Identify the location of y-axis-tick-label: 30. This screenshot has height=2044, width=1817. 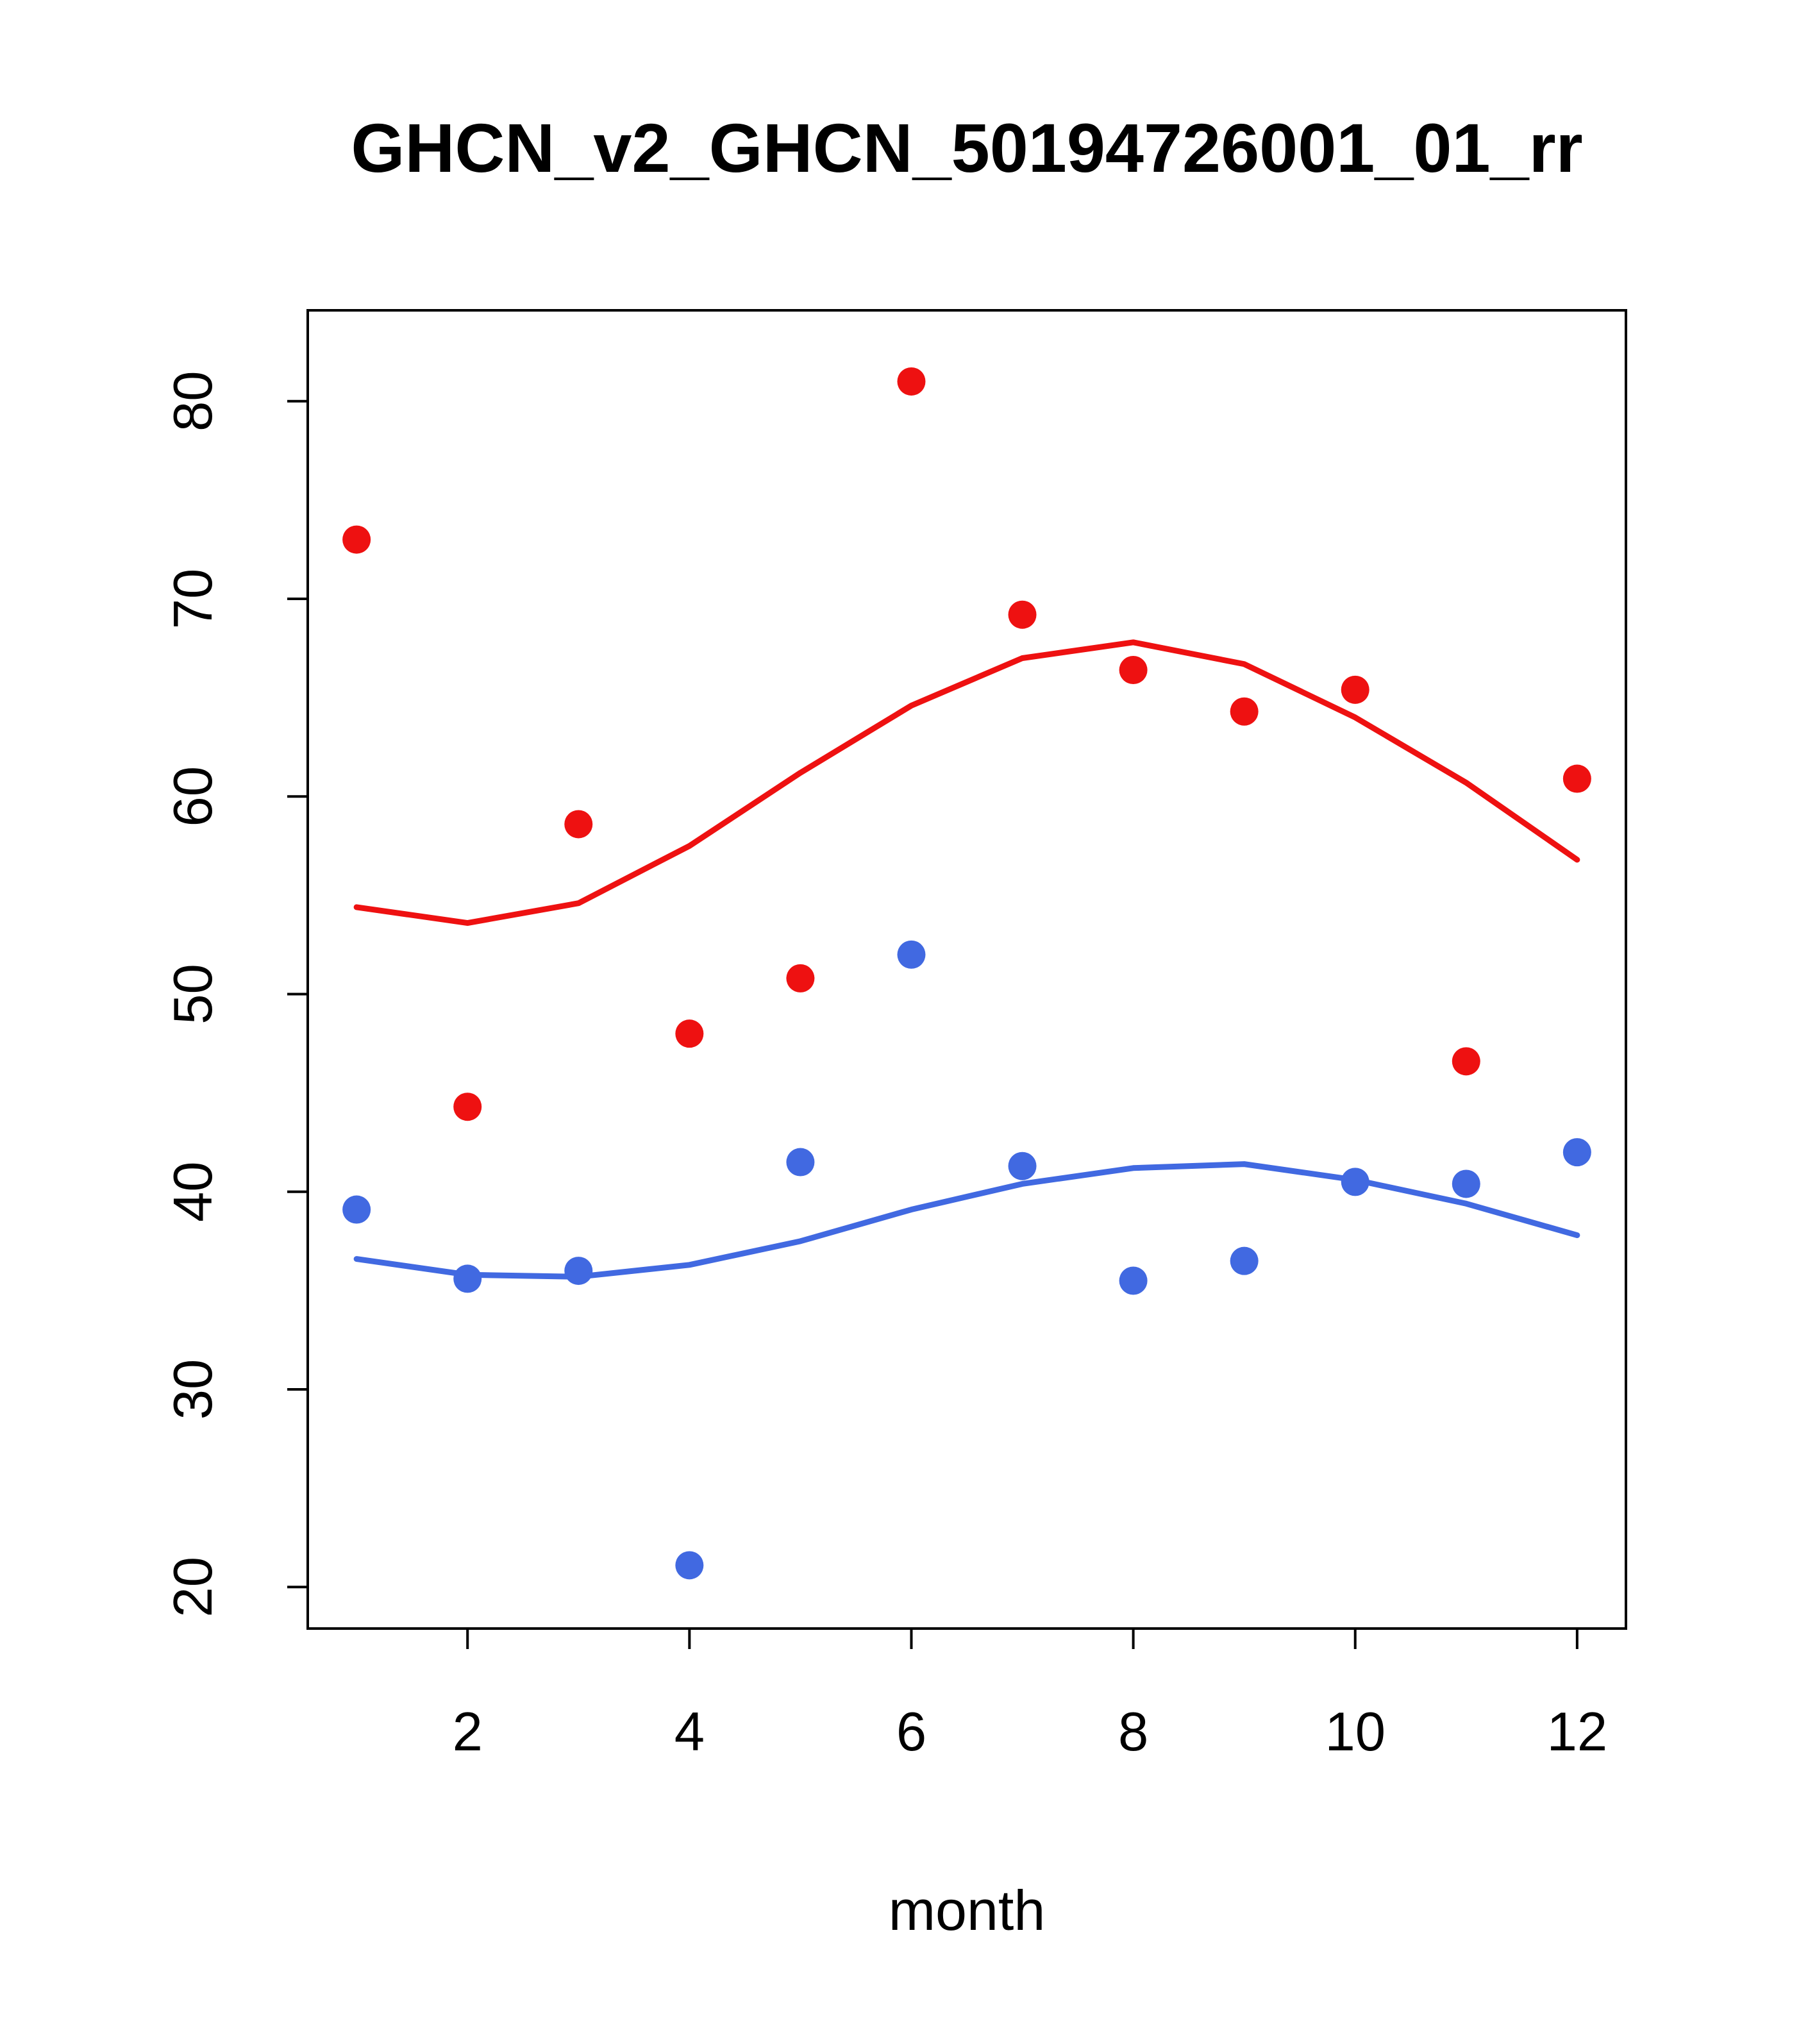
(193, 1389).